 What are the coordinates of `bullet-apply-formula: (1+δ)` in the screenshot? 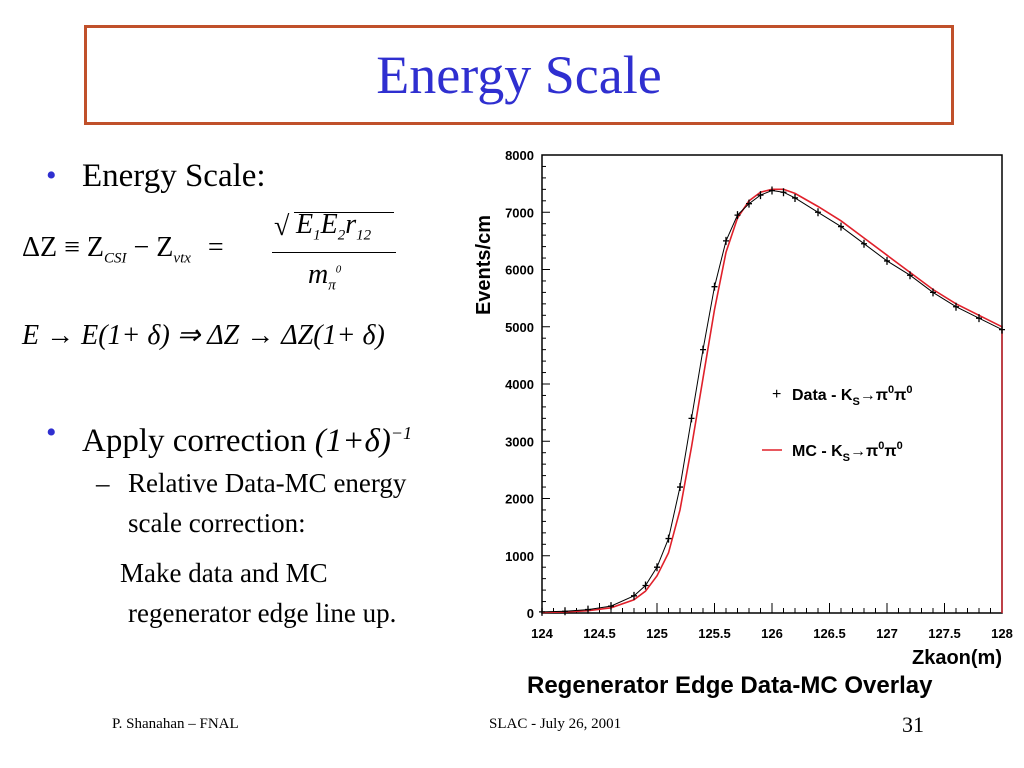 It's located at (352, 441).